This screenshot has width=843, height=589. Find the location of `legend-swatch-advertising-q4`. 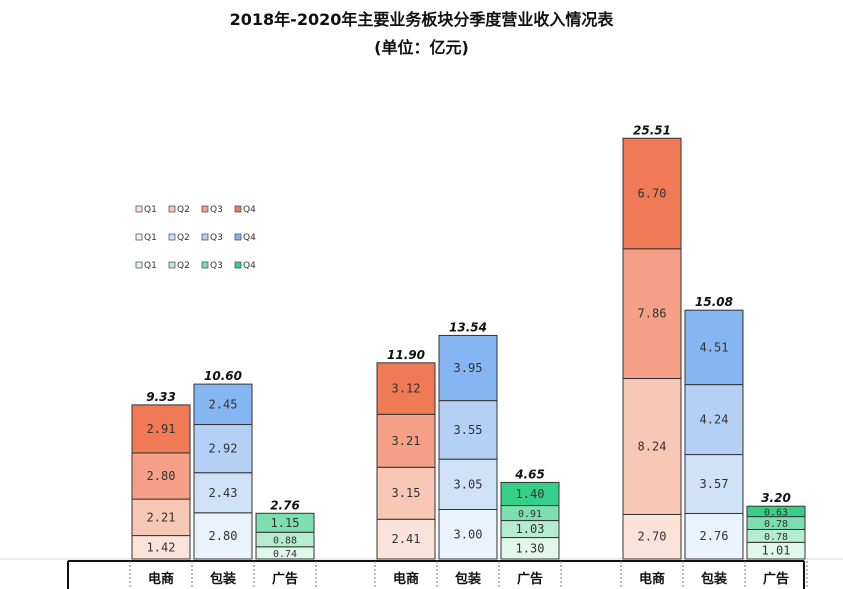

legend-swatch-advertising-q4 is located at coordinates (238, 265).